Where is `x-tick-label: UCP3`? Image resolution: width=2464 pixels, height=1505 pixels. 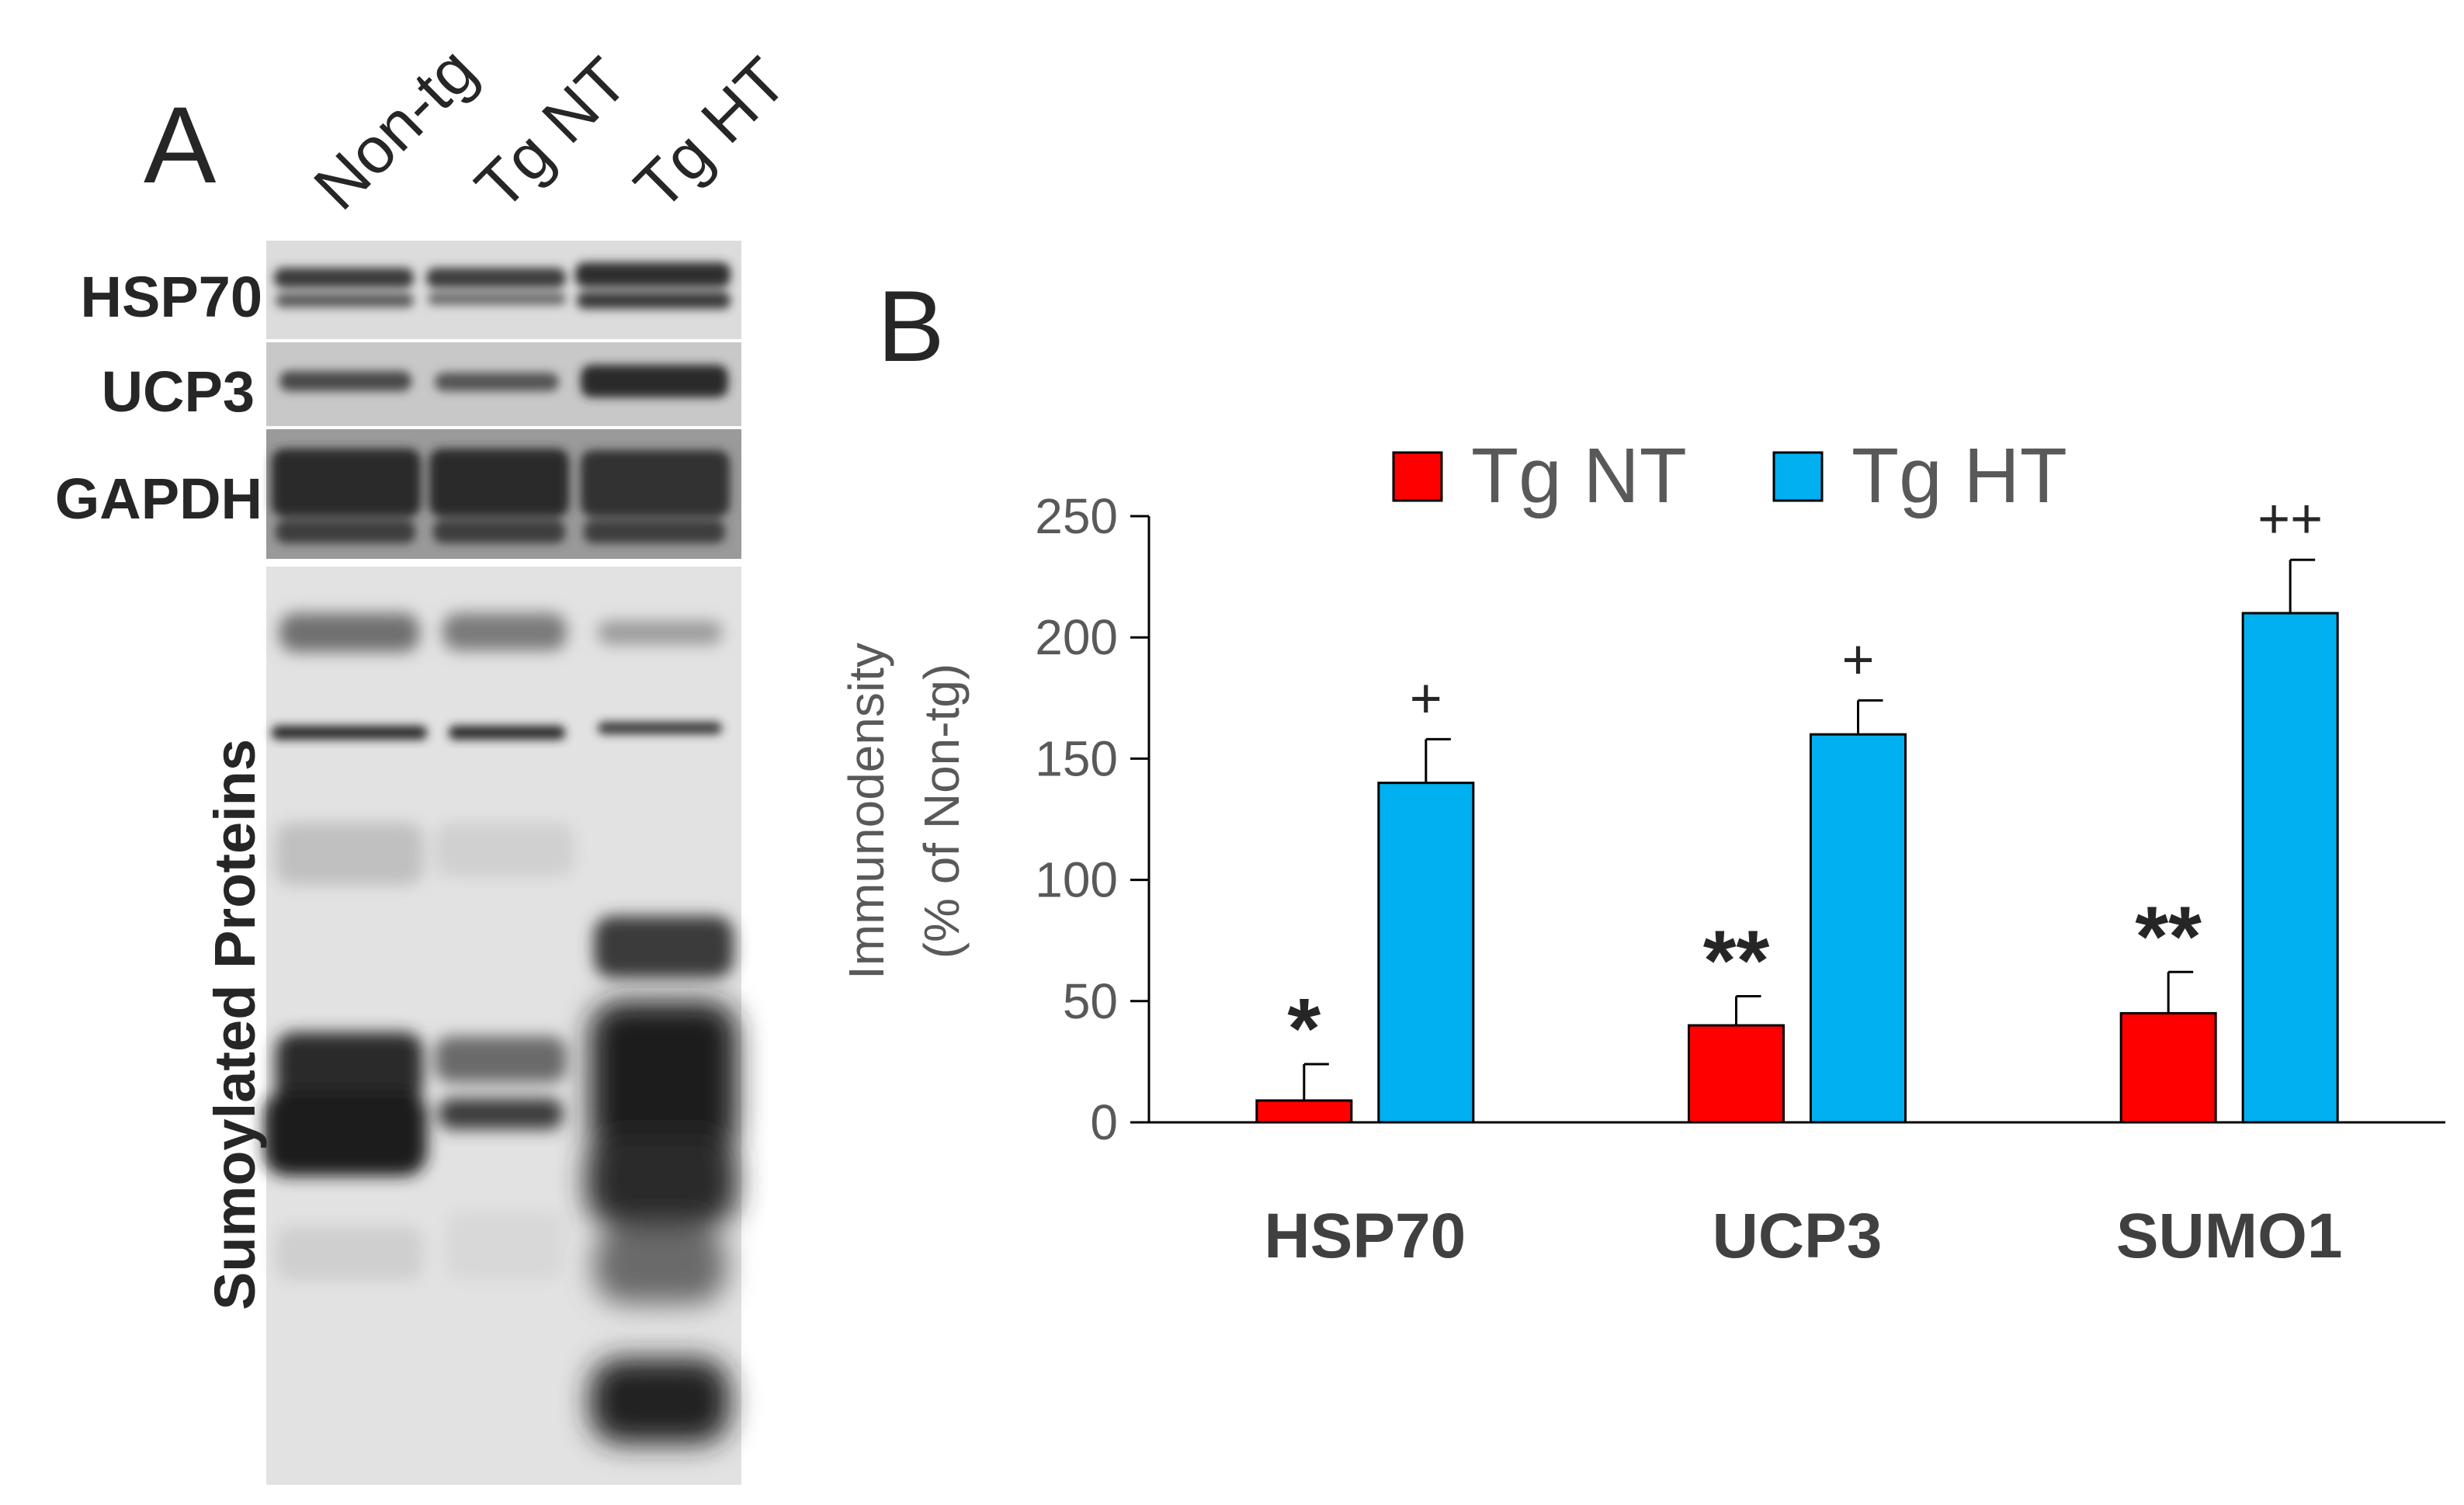
x-tick-label: UCP3 is located at coordinates (1798, 1236).